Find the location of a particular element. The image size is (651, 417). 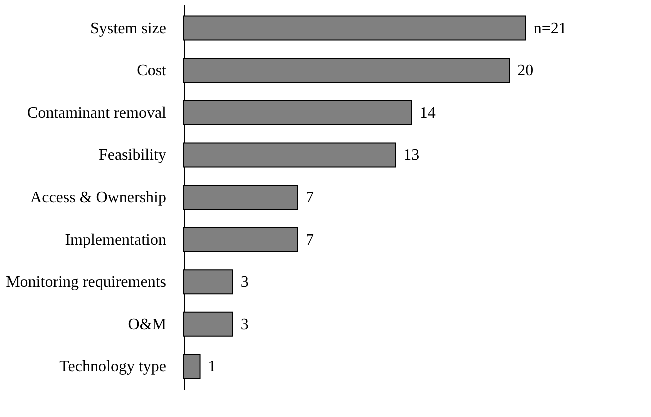

y-tick-label: Contaminant removal is located at coordinates (97, 113).